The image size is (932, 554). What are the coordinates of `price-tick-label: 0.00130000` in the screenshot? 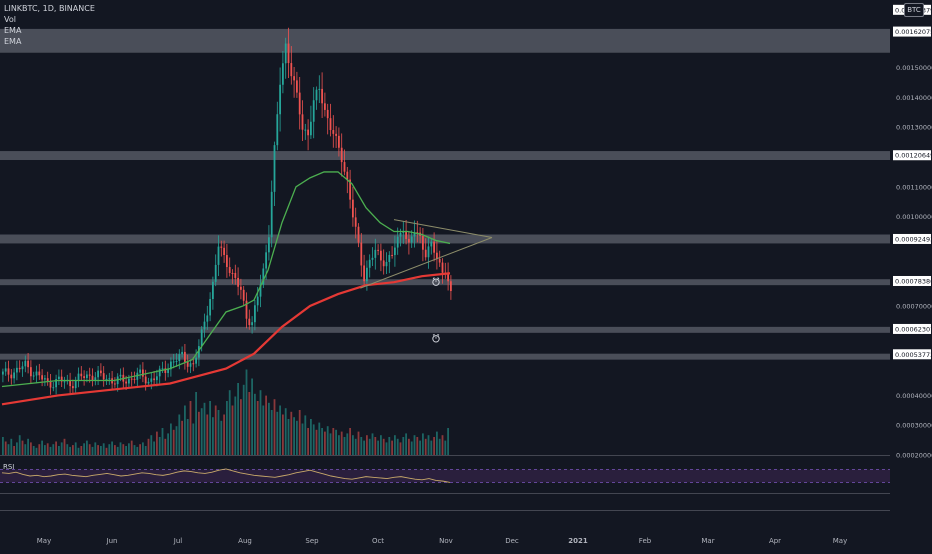 It's located at (914, 128).